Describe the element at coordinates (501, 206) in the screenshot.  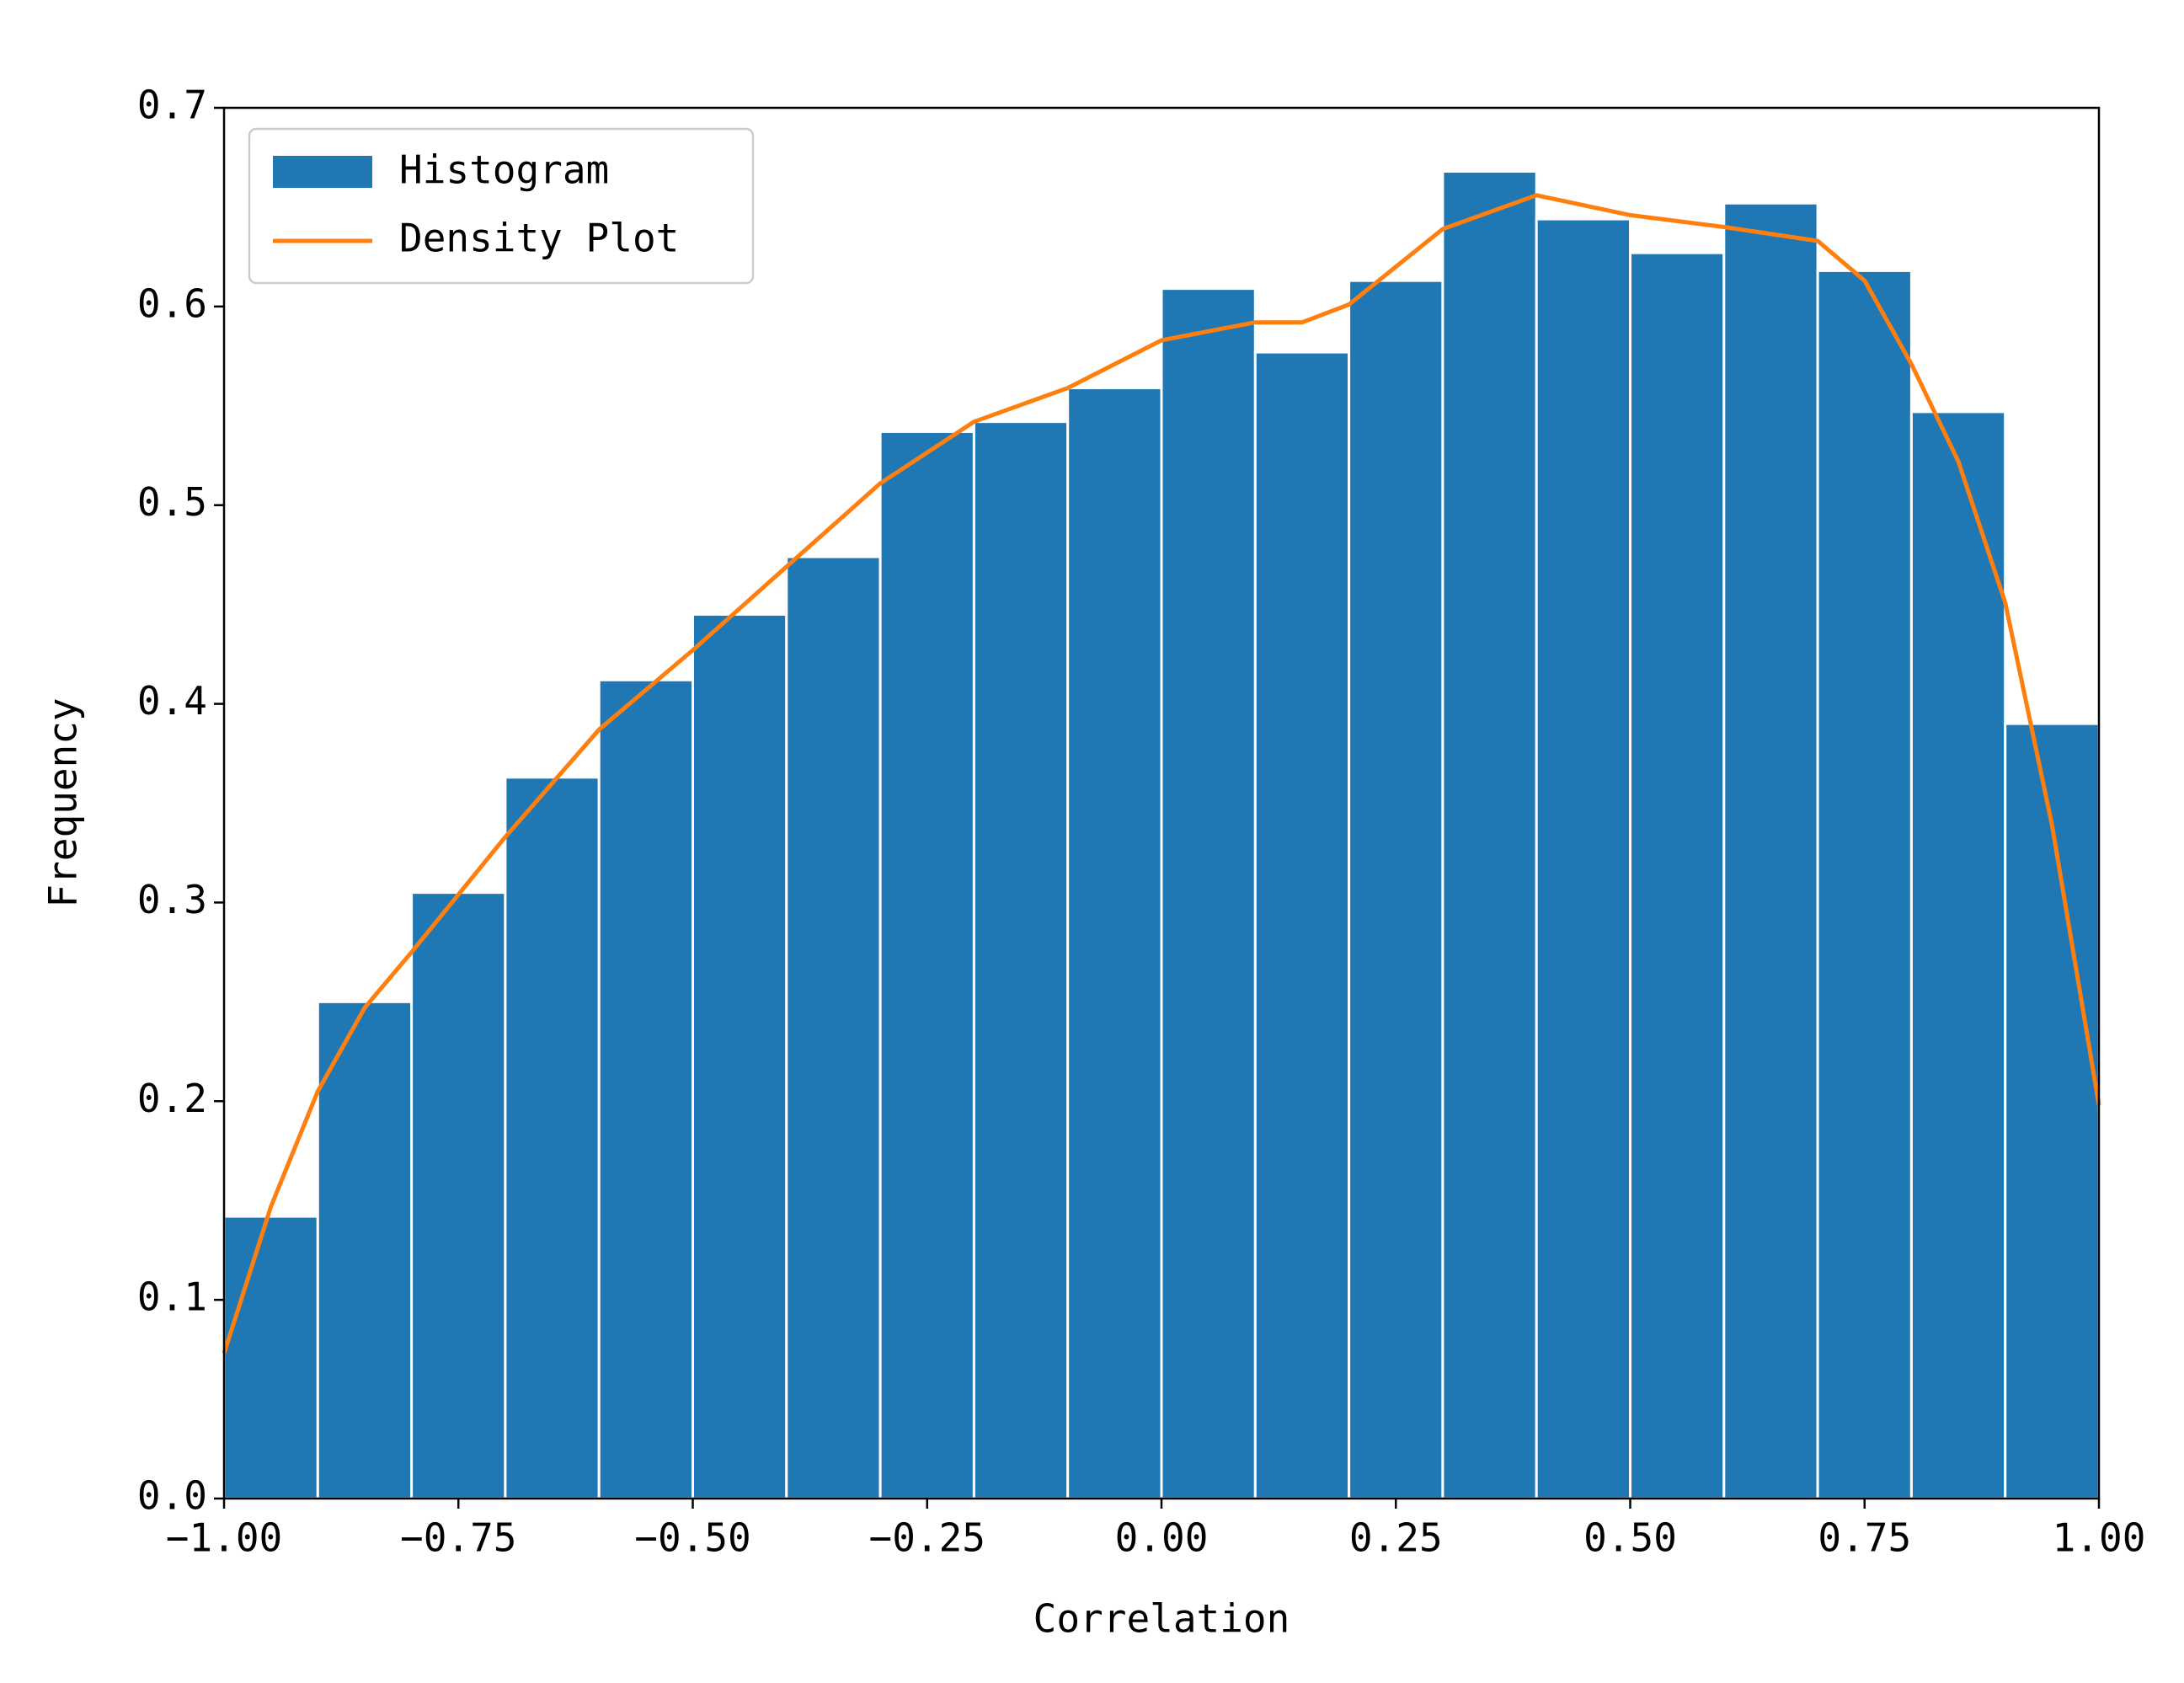
I see `legend-box` at that location.